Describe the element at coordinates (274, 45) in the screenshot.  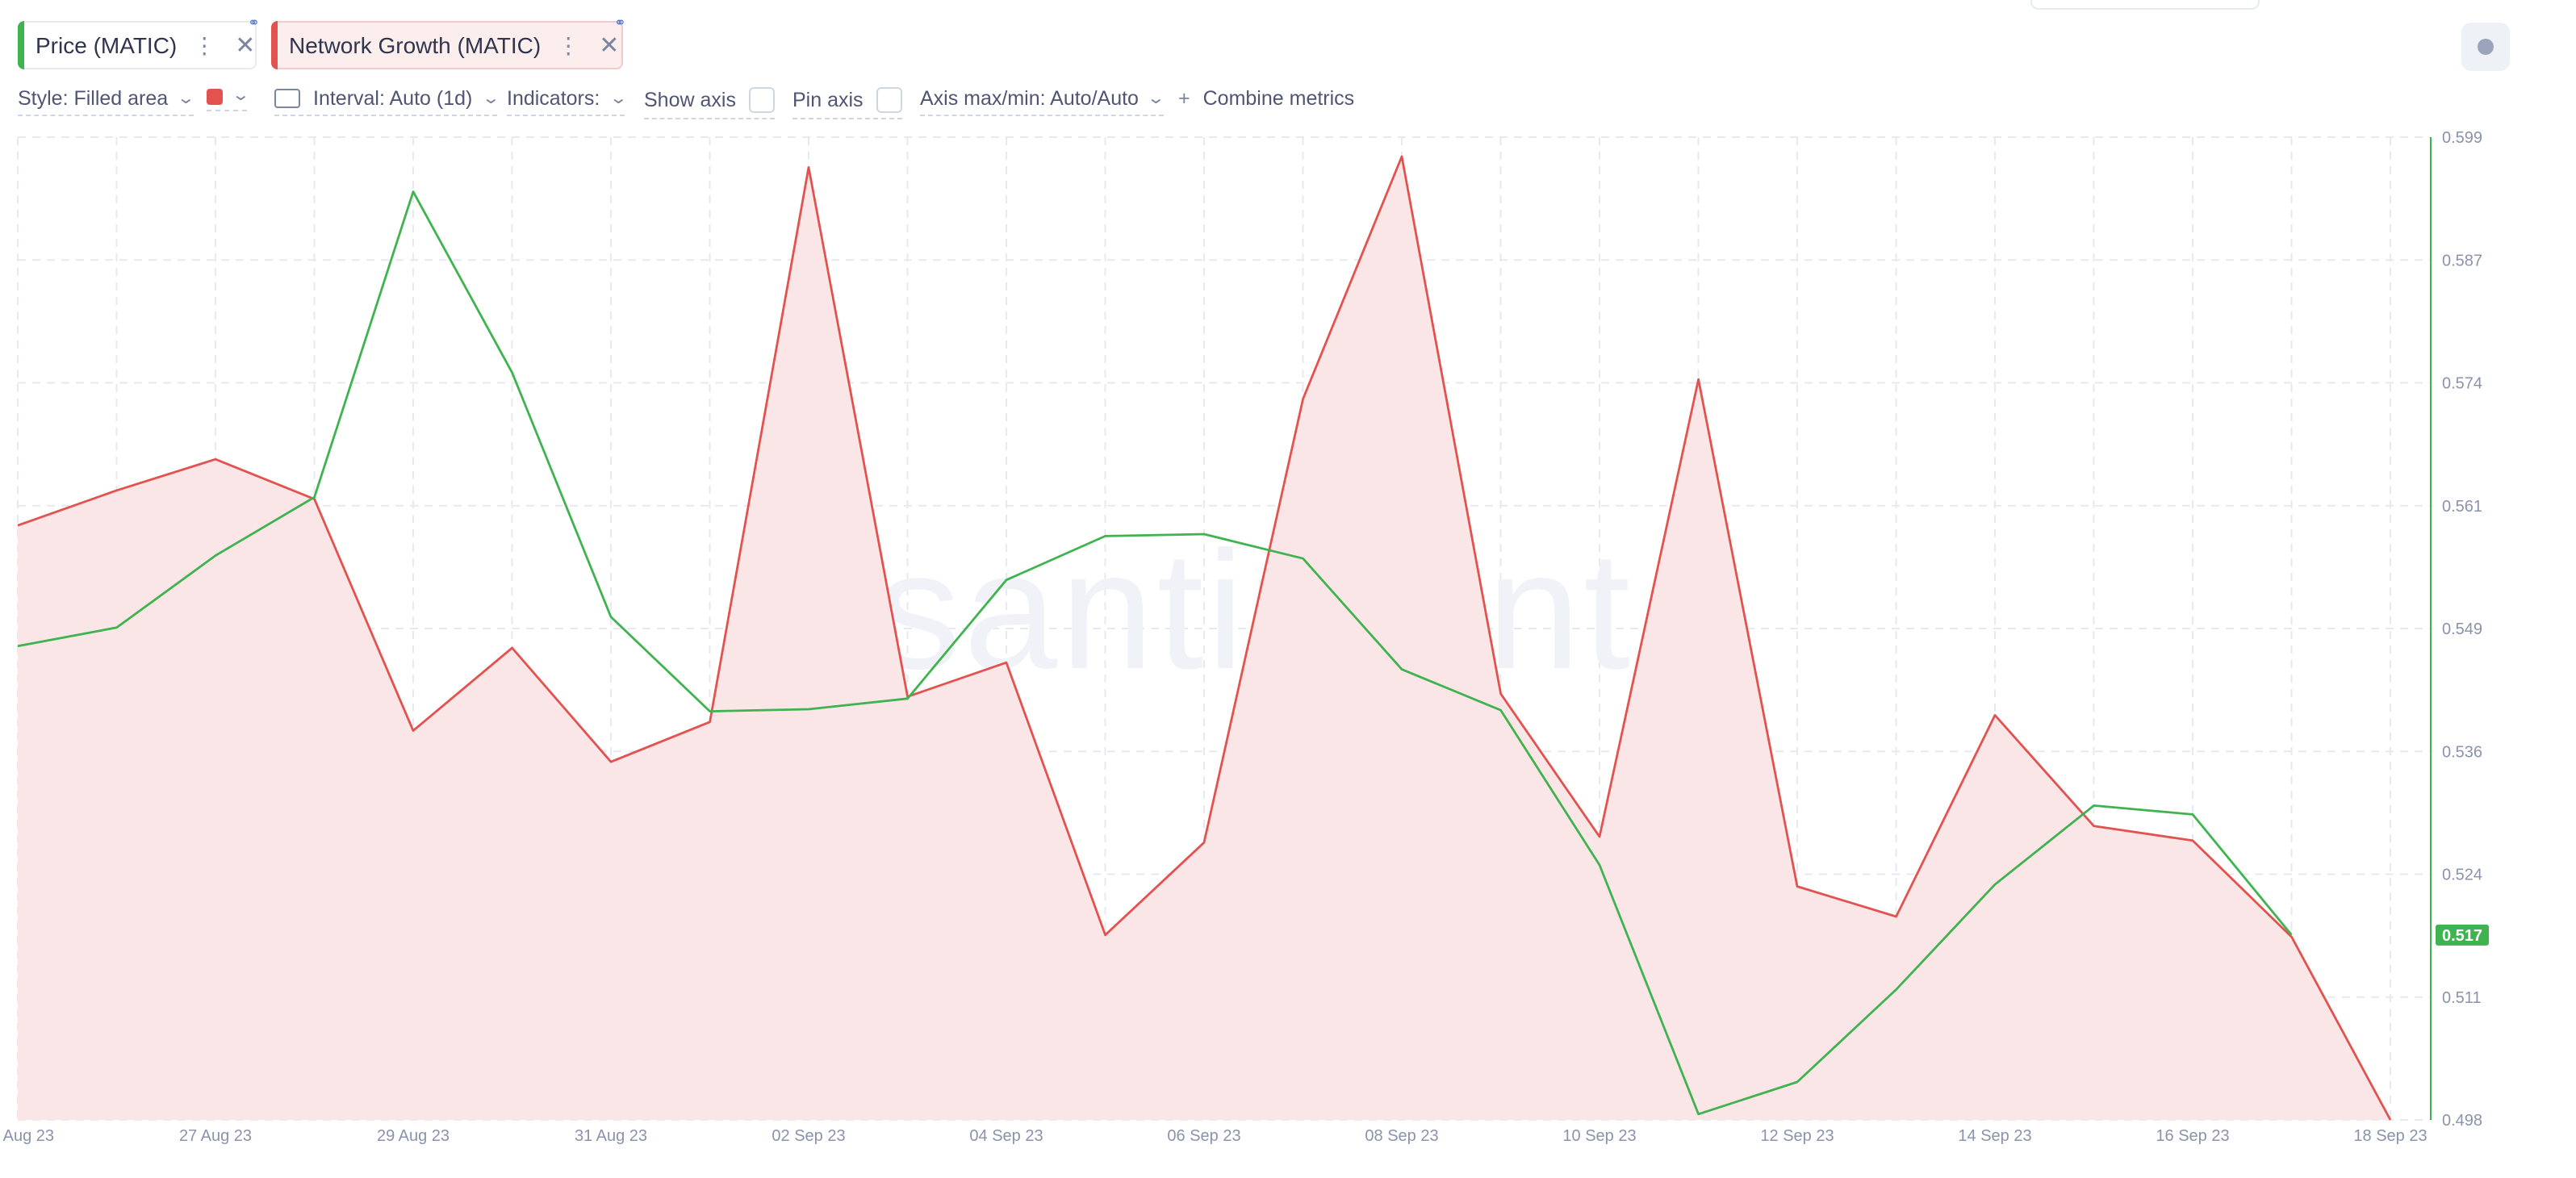
I see `network-color-bar` at that location.